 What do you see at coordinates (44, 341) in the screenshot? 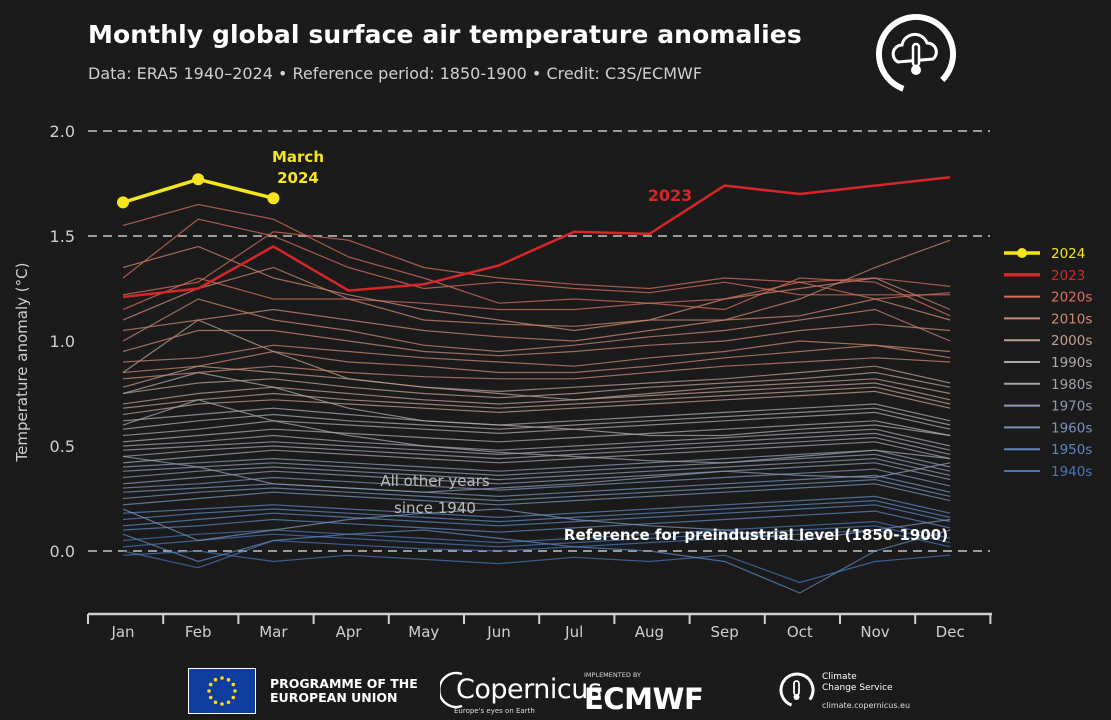
I see `y-axis: 0.0 0.5 1.0 1.5 2.0 Temperature anomaly (°C)` at bounding box center [44, 341].